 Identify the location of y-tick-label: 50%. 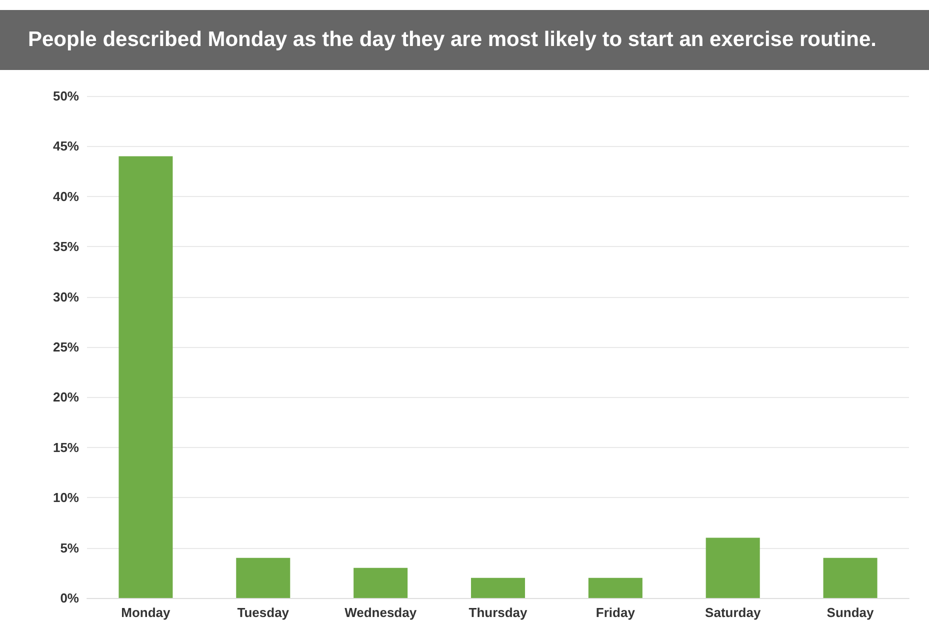
(66, 96).